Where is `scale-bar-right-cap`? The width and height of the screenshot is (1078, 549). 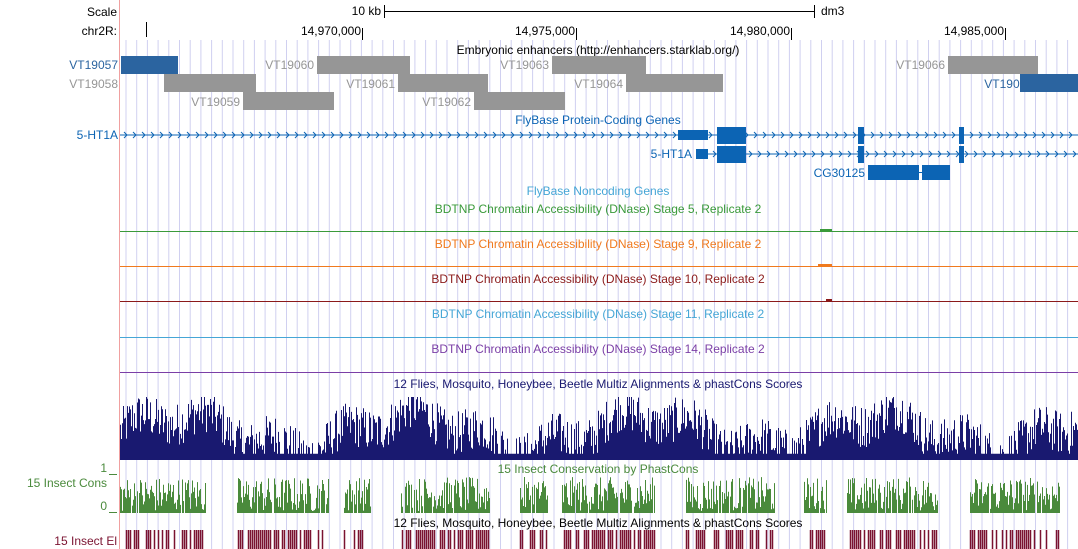 scale-bar-right-cap is located at coordinates (814, 11).